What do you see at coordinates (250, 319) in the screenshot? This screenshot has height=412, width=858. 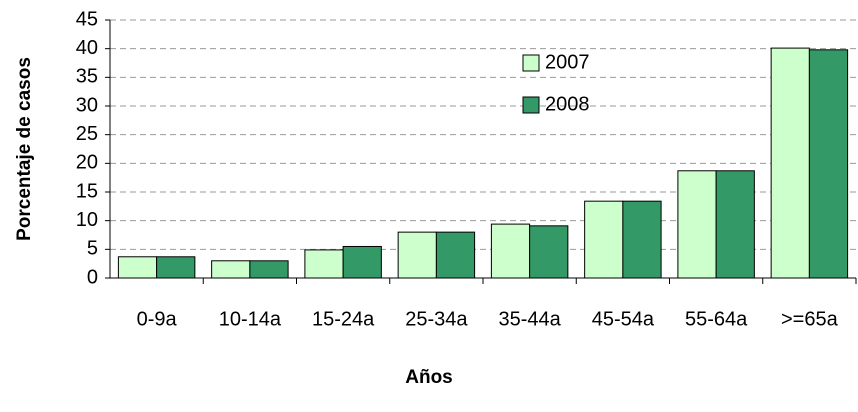 I see `x-tick-label: 10-14a` at bounding box center [250, 319].